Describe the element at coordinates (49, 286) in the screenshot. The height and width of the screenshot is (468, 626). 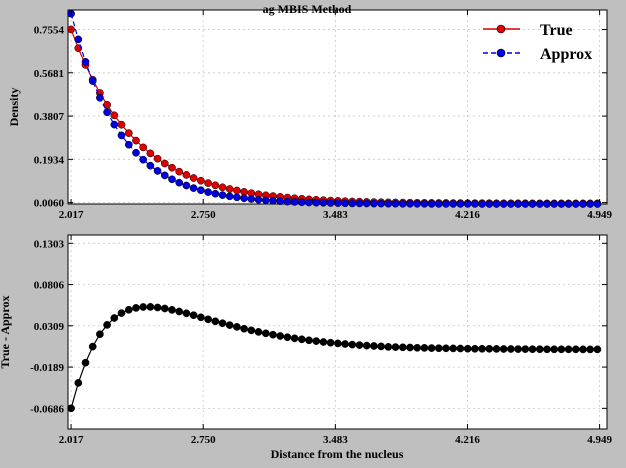
I see `y-tick-label: 0.0806` at that location.